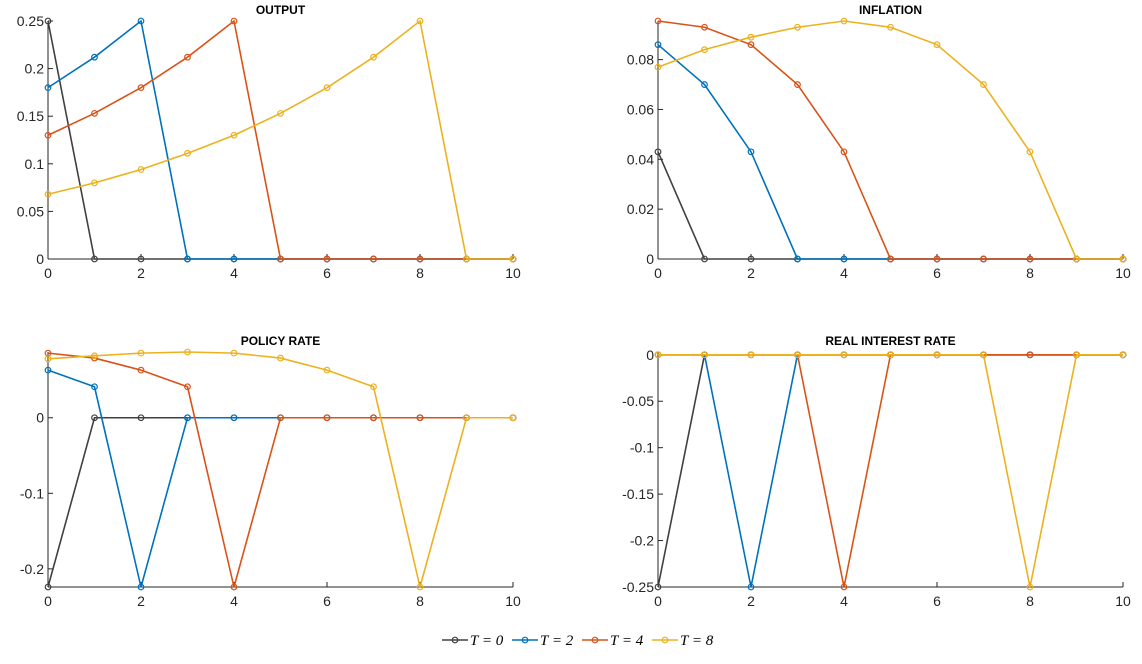  Describe the element at coordinates (557, 641) in the screenshot. I see `legend-label: T = 2` at that location.